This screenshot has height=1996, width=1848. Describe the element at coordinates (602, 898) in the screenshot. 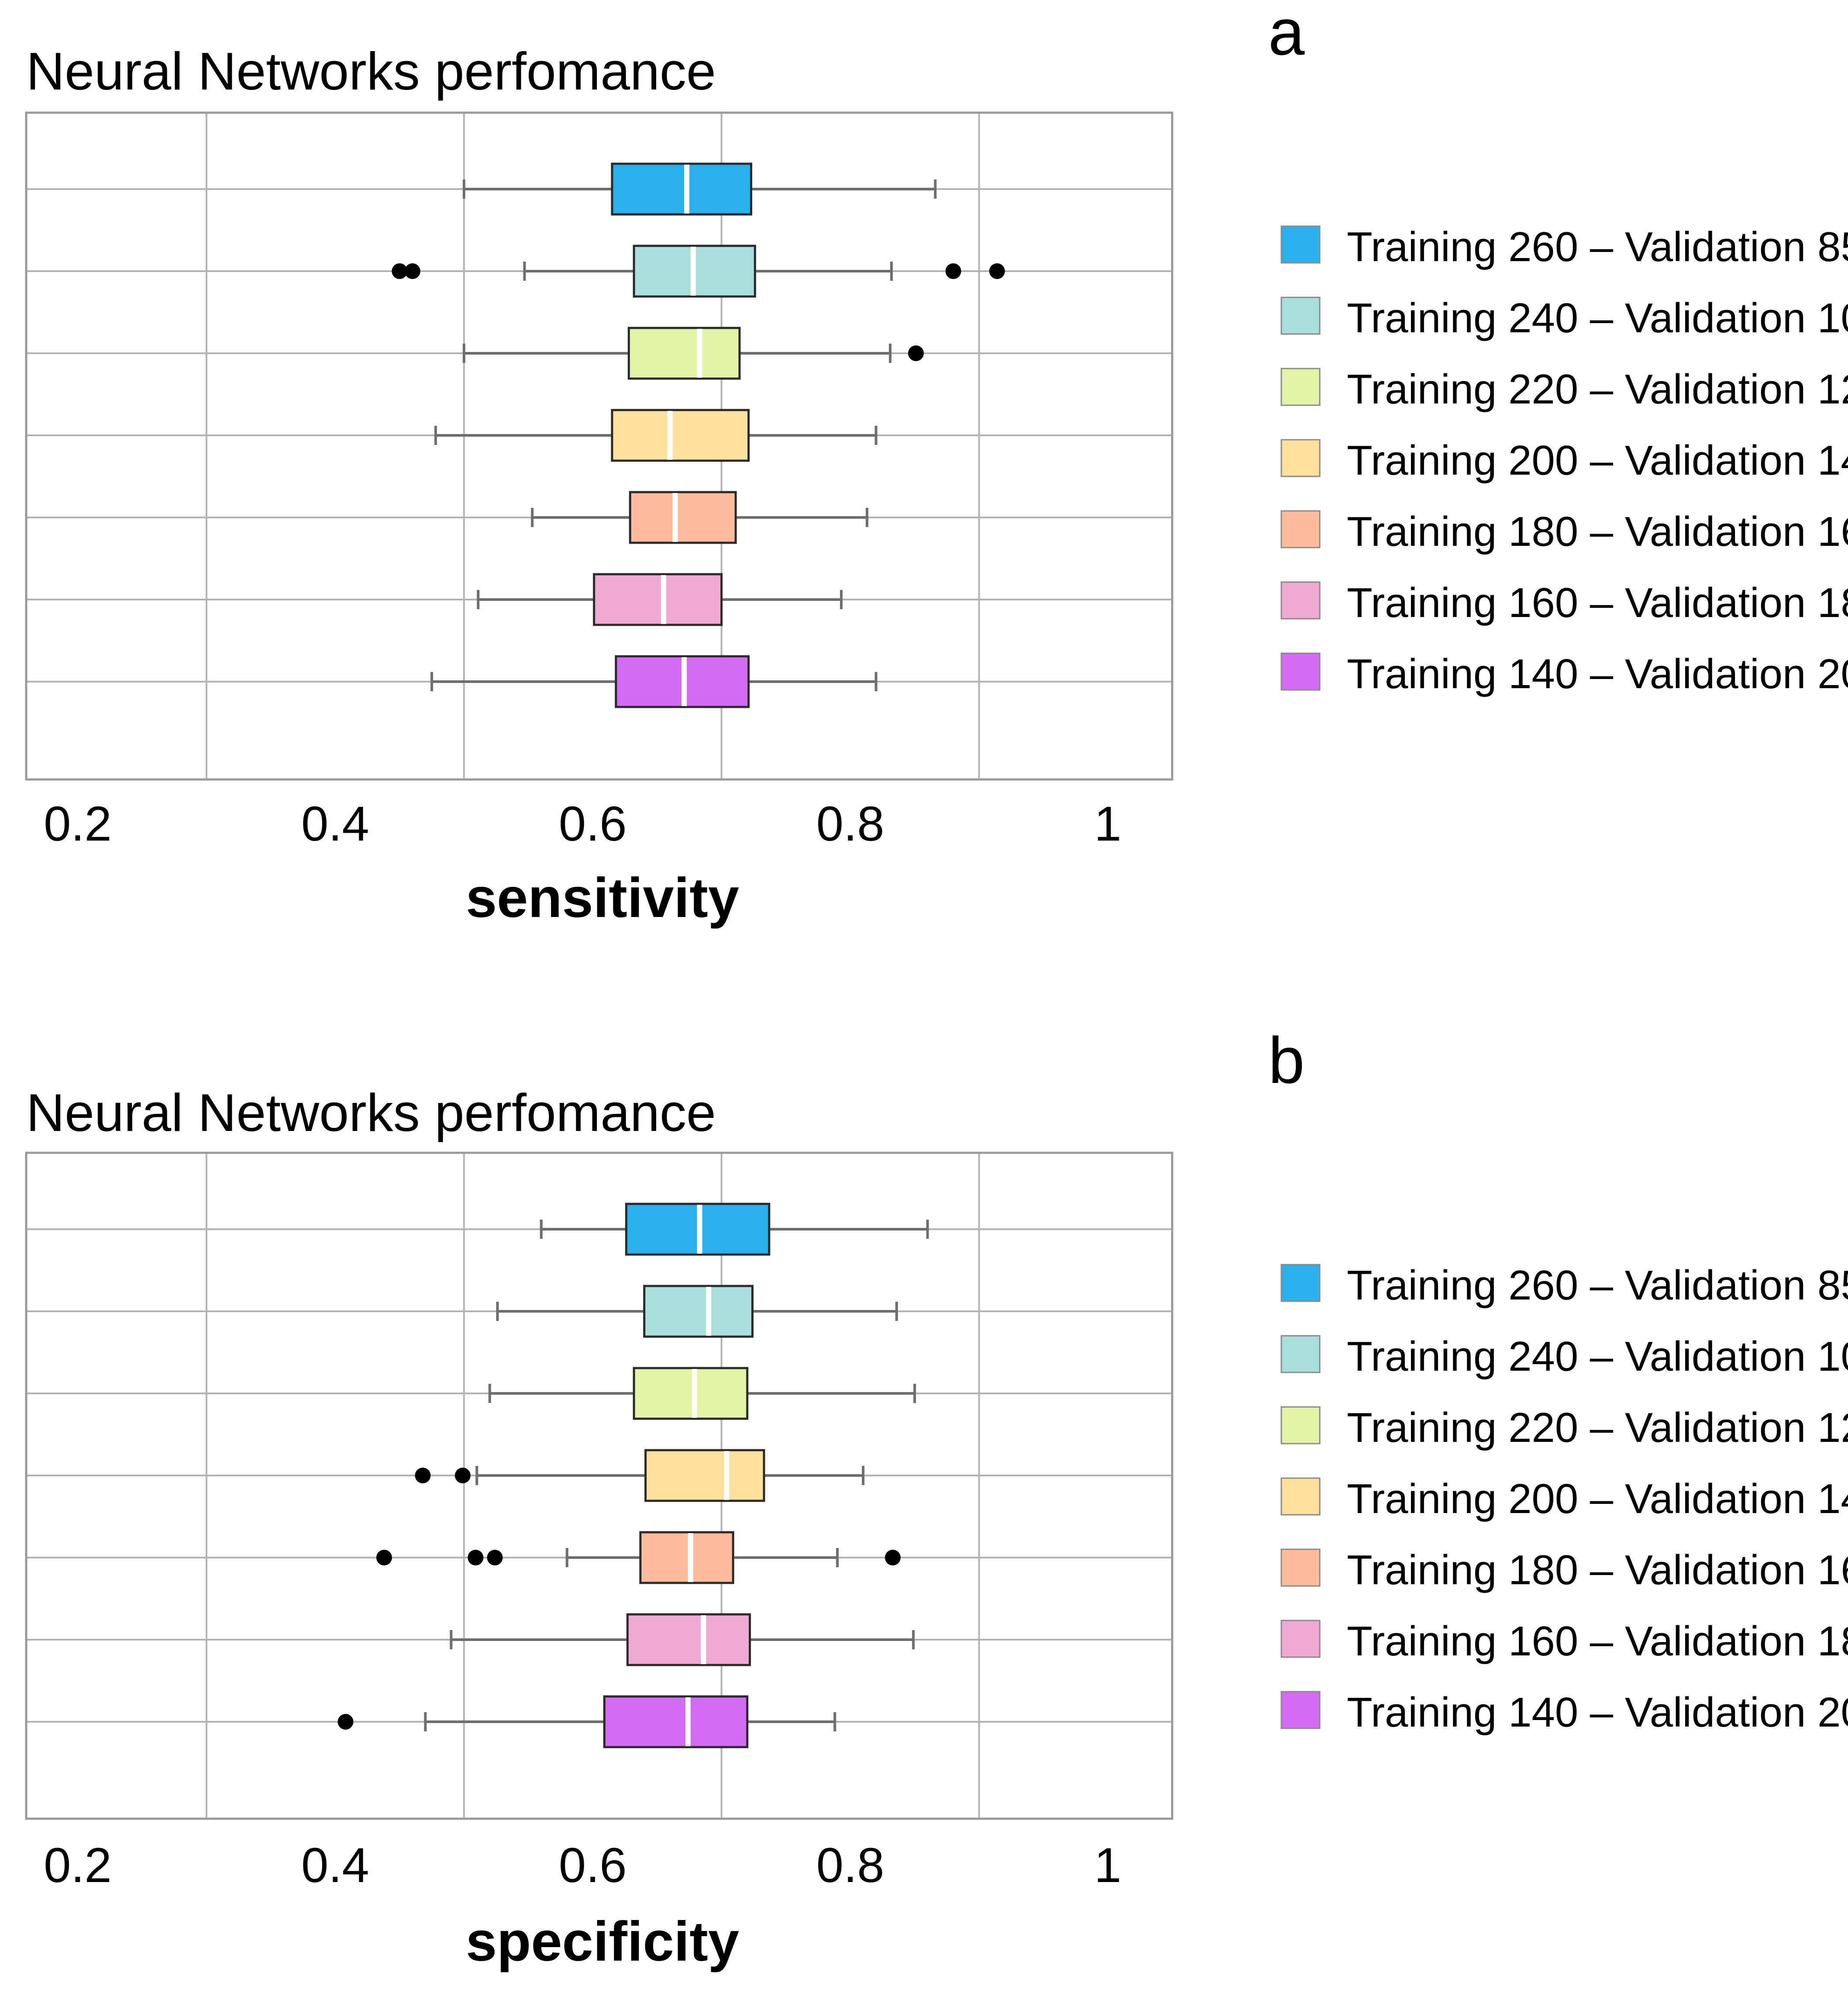

I see `x-axis-label: sensitivity` at that location.